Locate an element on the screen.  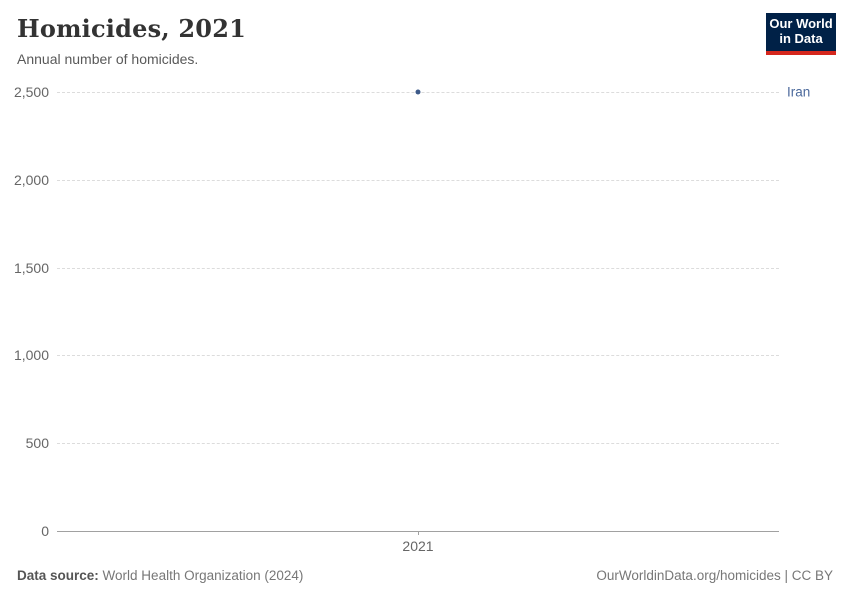
y-tick-label: 0 is located at coordinates (45, 531).